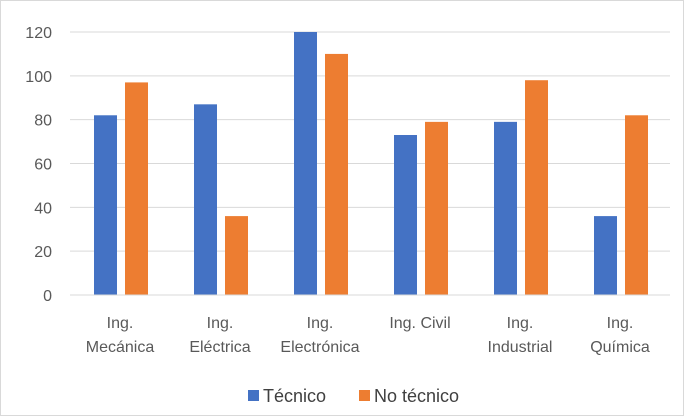 This screenshot has width=684, height=416. What do you see at coordinates (319, 347) in the screenshot?
I see `x-category-label: Electrónica` at bounding box center [319, 347].